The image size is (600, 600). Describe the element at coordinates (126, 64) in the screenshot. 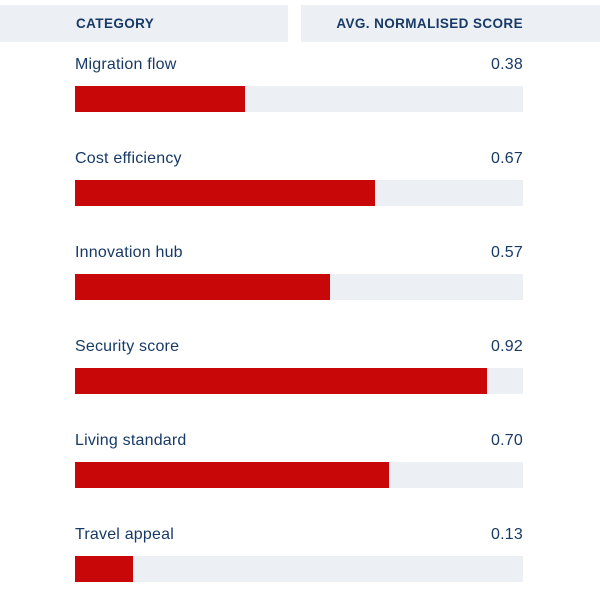

I see `category-label: Migration flow` at that location.